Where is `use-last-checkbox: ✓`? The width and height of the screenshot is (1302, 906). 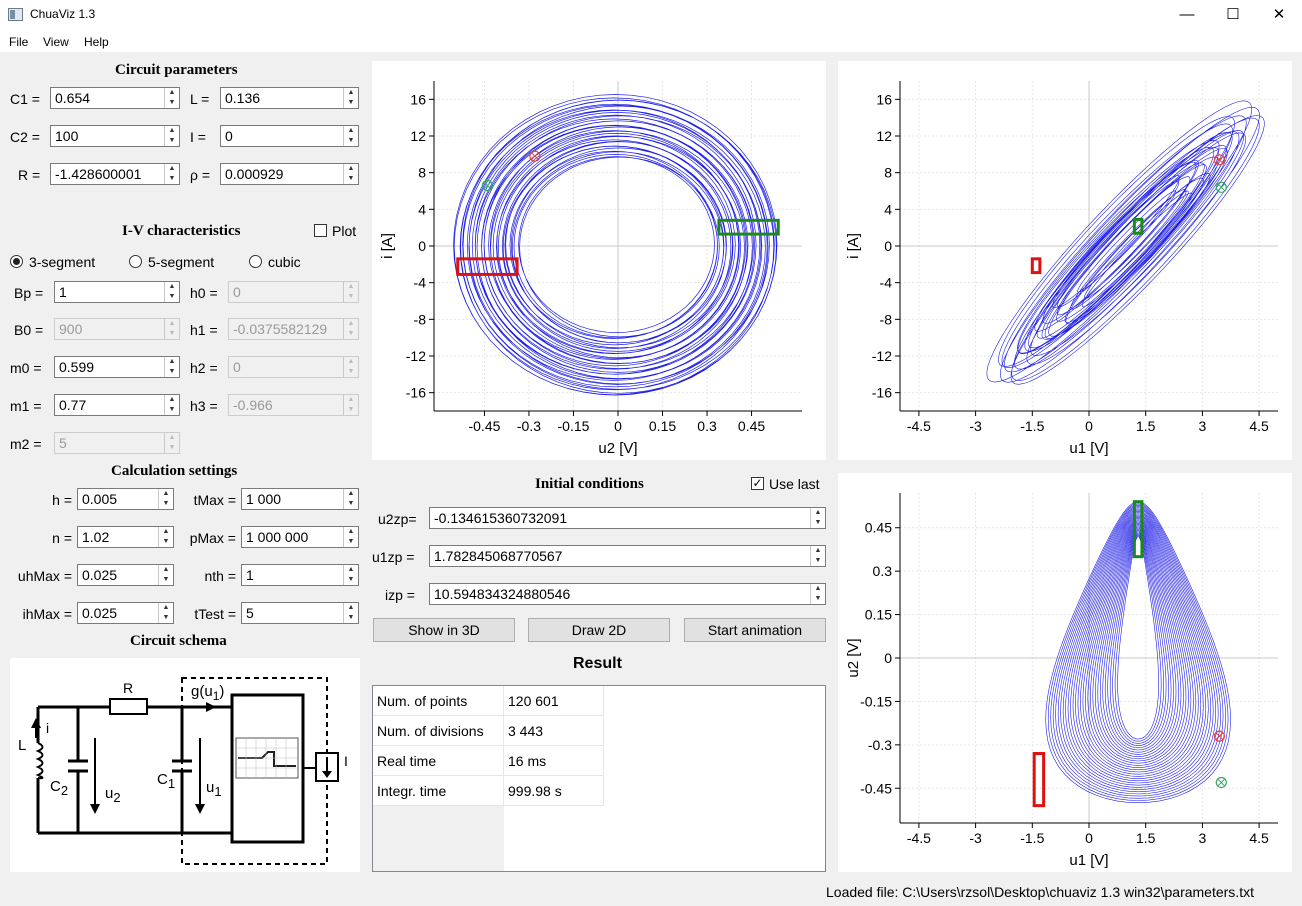
use-last-checkbox: ✓ is located at coordinates (757, 483).